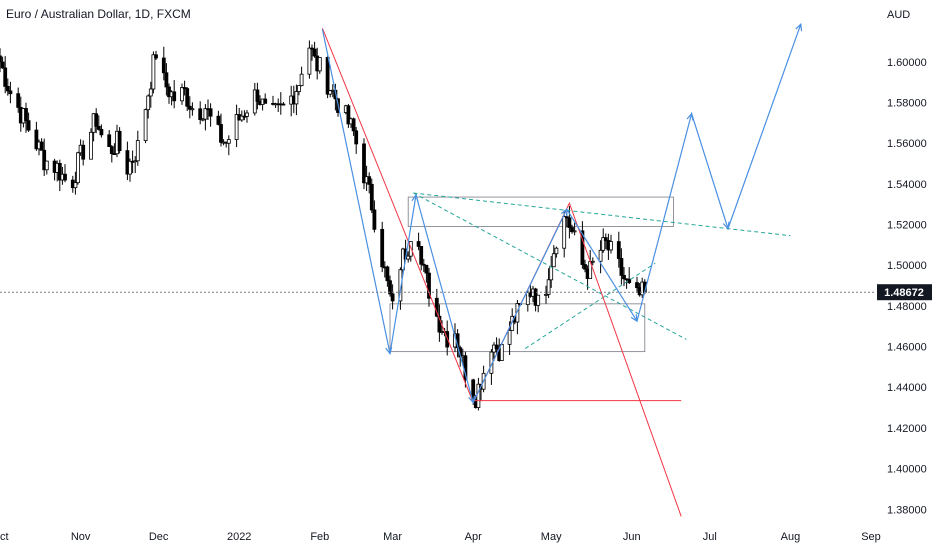  I want to click on blue-projection-path, so click(719, 172).